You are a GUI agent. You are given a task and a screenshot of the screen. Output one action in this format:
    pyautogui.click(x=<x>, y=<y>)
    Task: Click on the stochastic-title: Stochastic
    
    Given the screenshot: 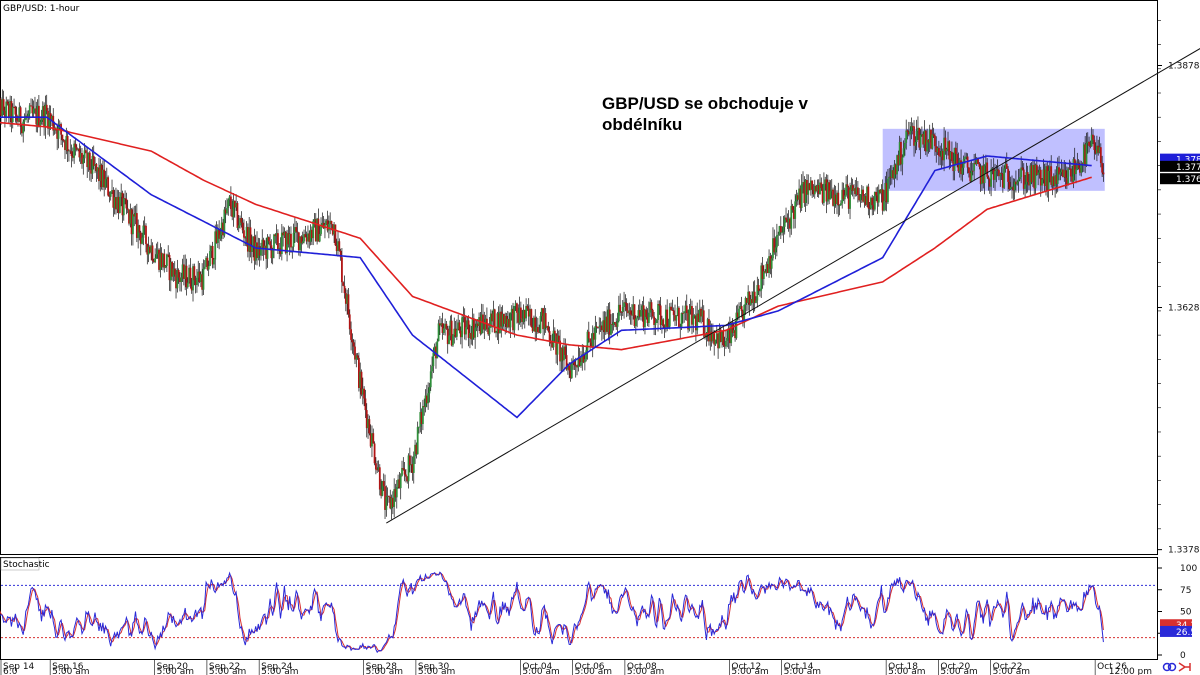 What is the action you would take?
    pyautogui.click(x=26, y=565)
    